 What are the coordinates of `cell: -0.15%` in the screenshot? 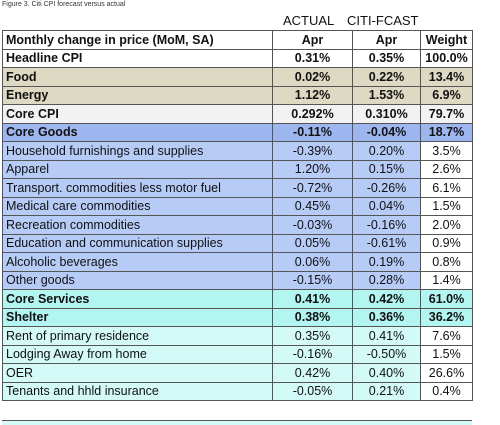 It's located at (312, 280).